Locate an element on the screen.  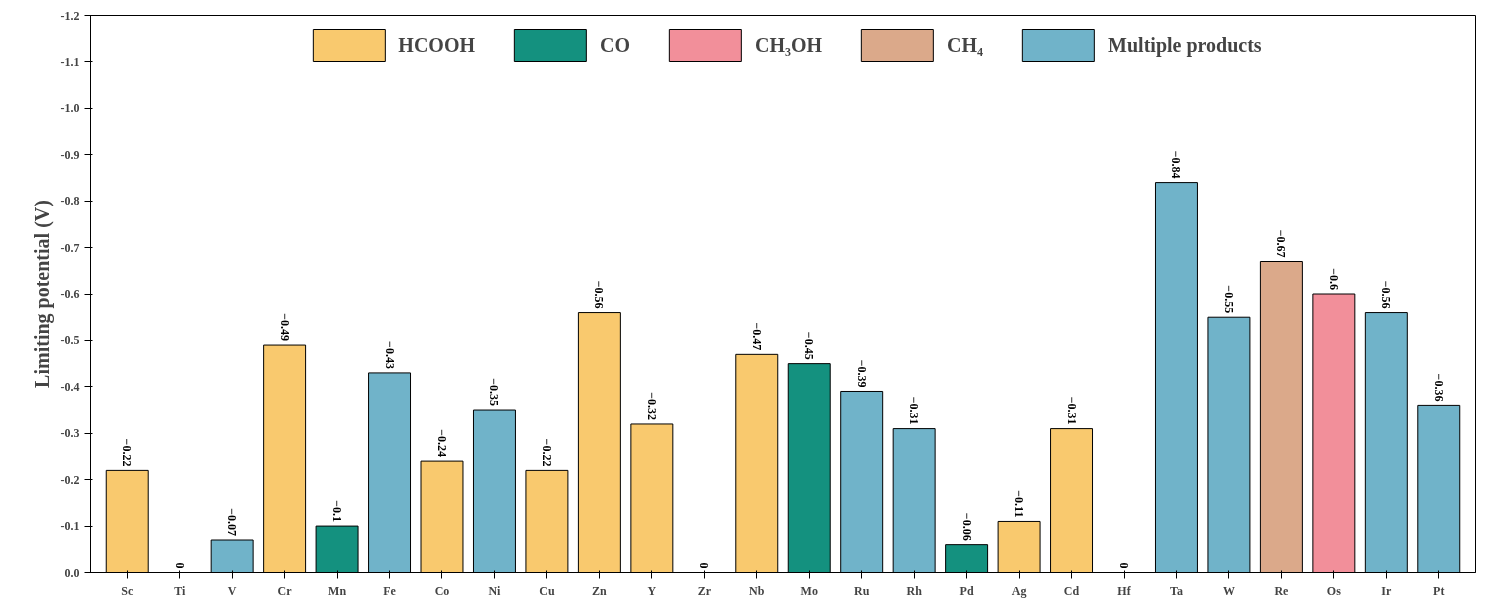
data-label: −0.55 is located at coordinates (1228, 299).